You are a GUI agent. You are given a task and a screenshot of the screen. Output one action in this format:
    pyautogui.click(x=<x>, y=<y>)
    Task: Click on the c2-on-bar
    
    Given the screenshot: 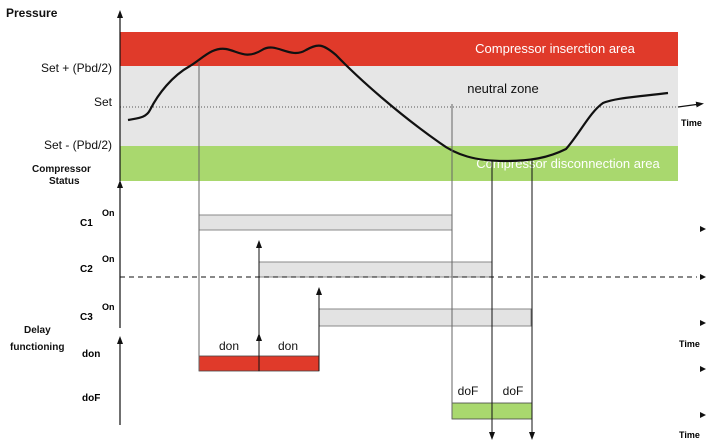 What is the action you would take?
    pyautogui.click(x=375, y=269)
    